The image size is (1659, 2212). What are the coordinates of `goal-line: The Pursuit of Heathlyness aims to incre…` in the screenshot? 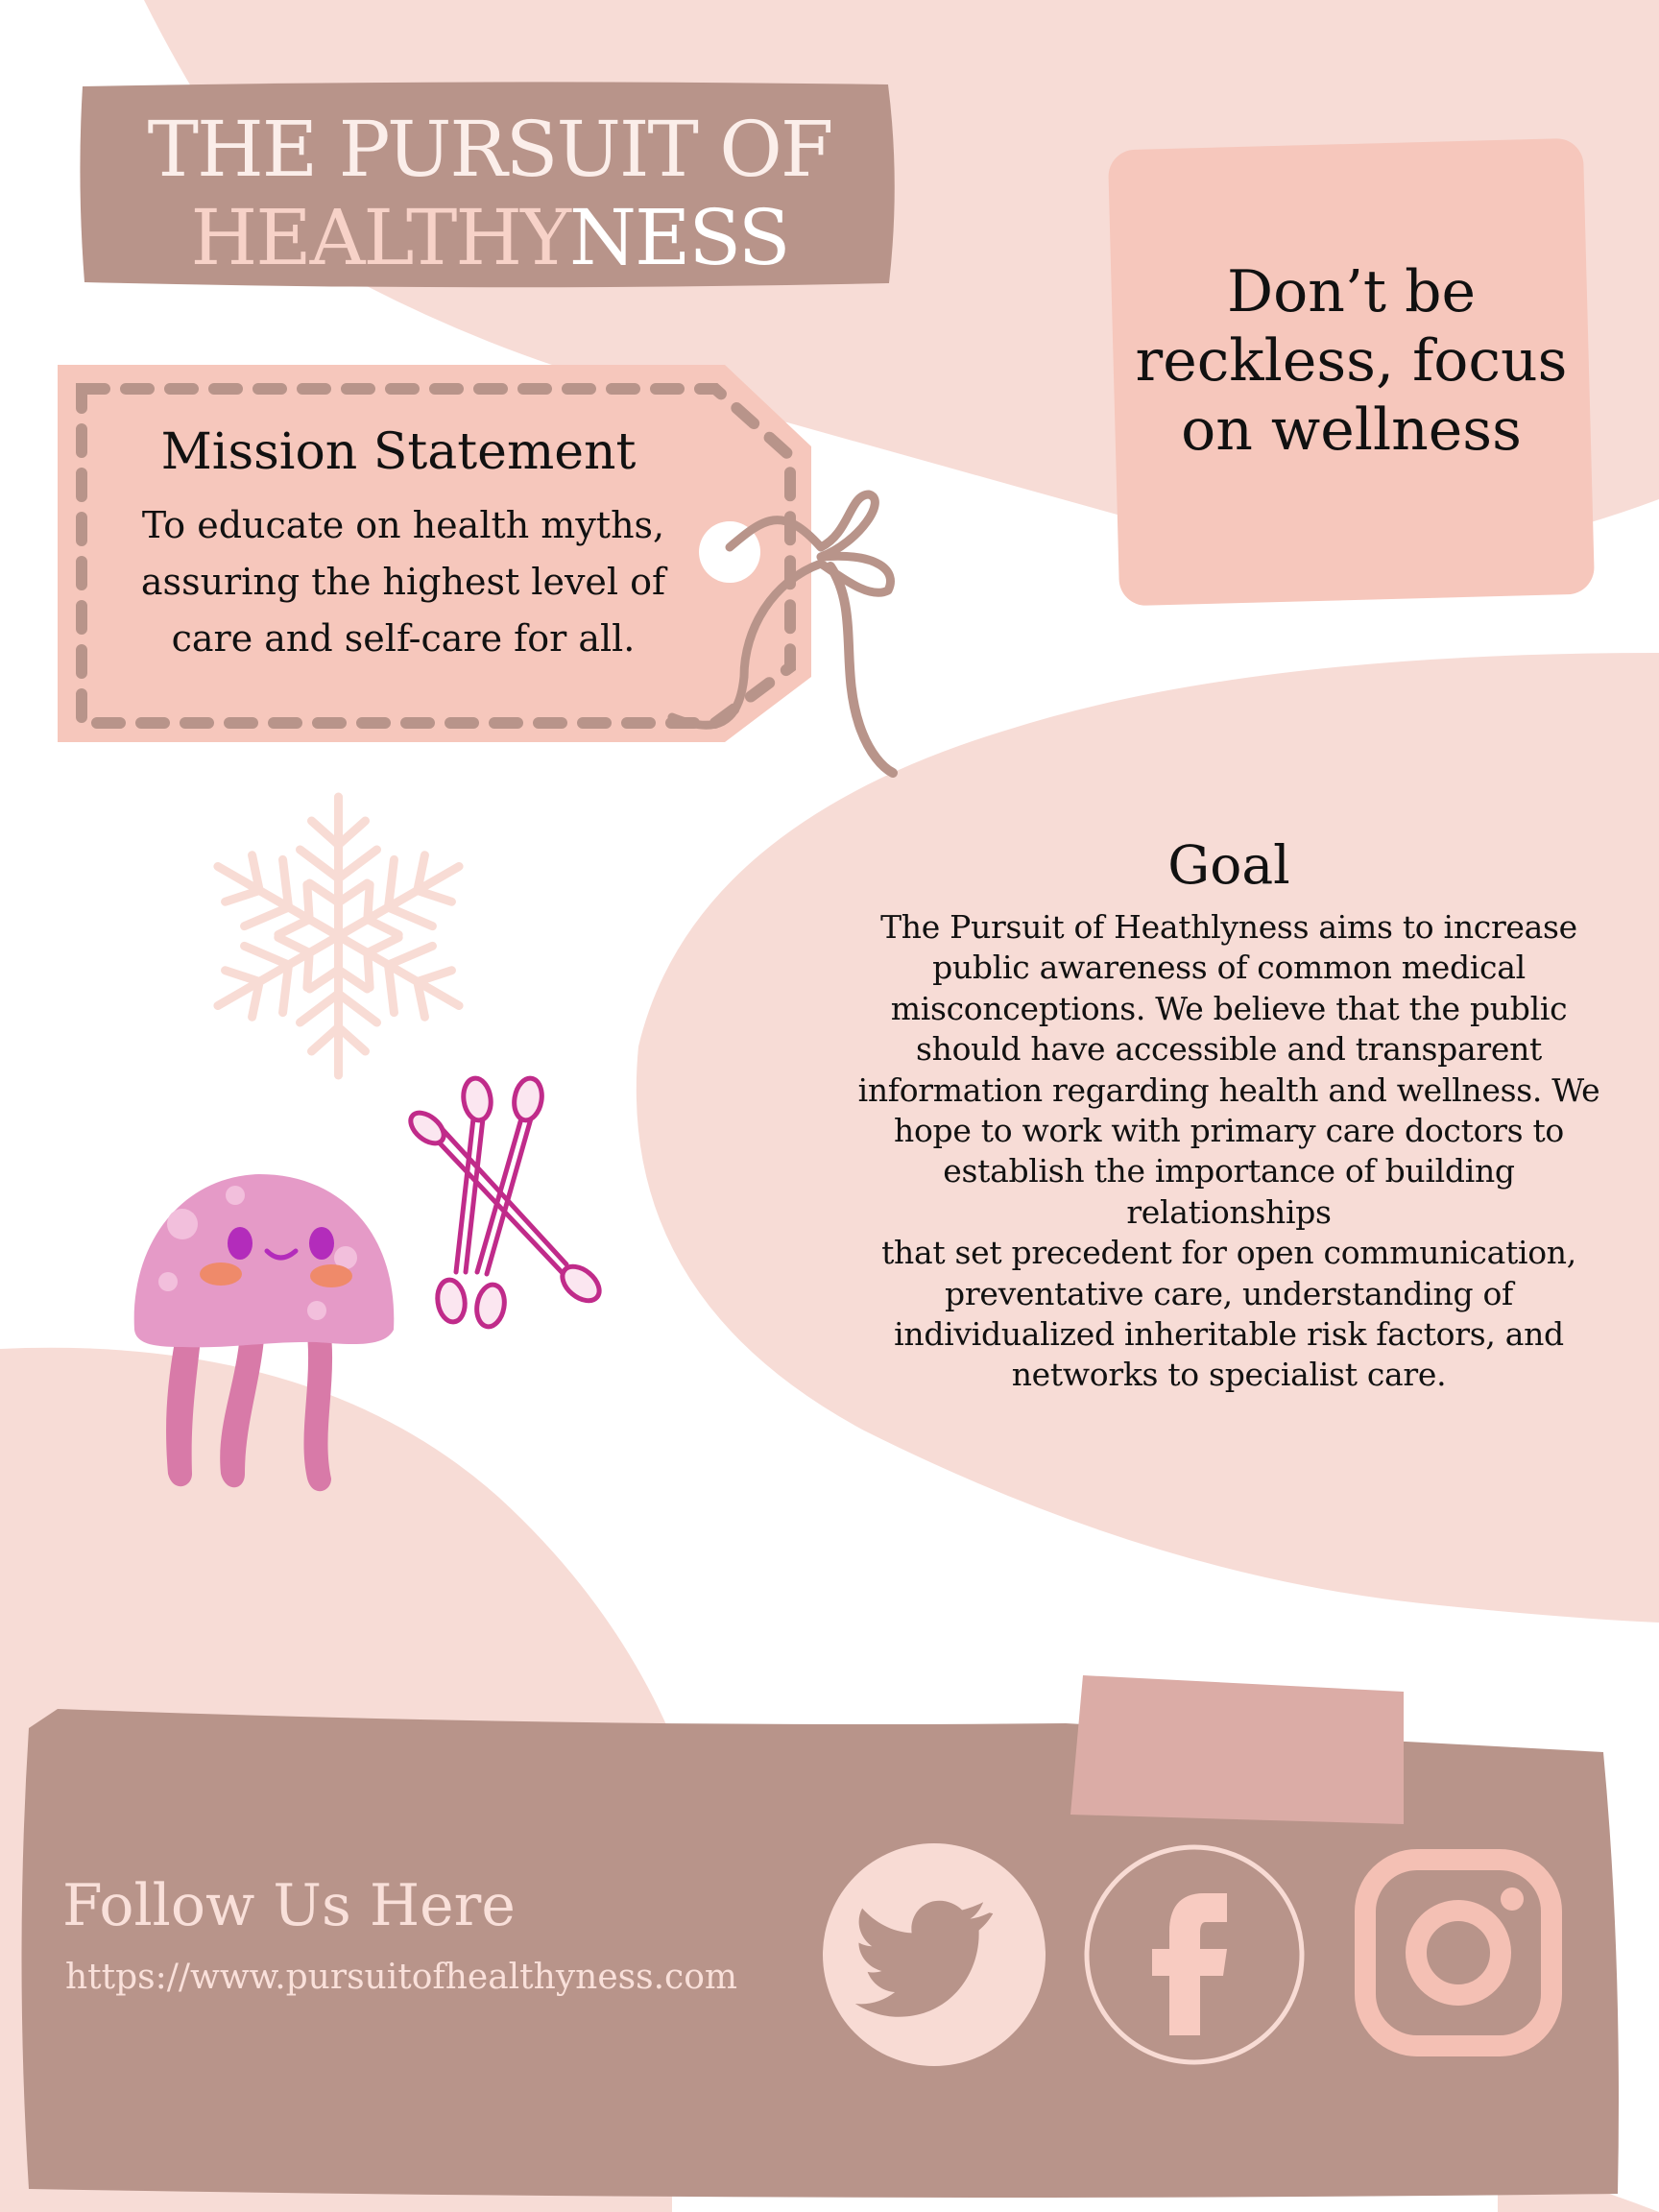 It's located at (1228, 927).